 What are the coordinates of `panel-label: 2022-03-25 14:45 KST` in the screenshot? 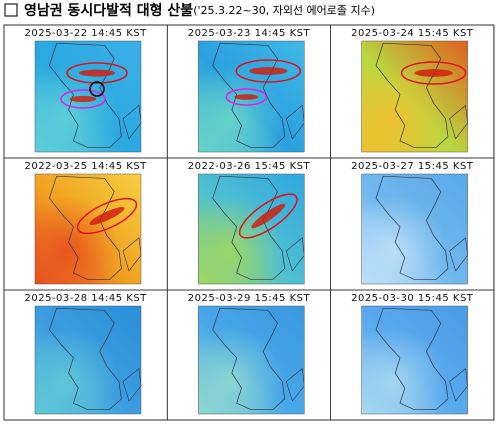 It's located at (85, 166).